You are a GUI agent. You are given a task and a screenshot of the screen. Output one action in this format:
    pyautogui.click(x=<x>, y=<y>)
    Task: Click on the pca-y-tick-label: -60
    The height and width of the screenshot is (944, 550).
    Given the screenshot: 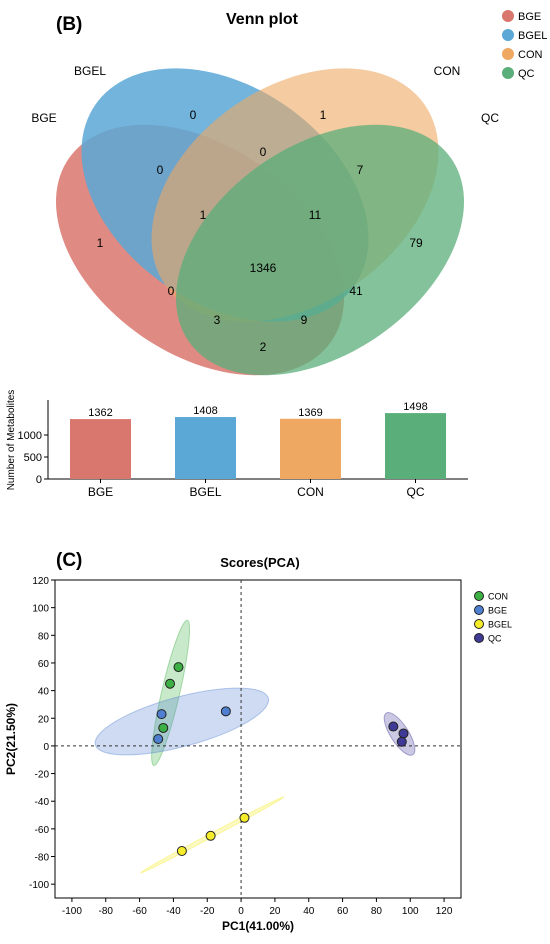 What is the action you would take?
    pyautogui.click(x=42, y=830)
    